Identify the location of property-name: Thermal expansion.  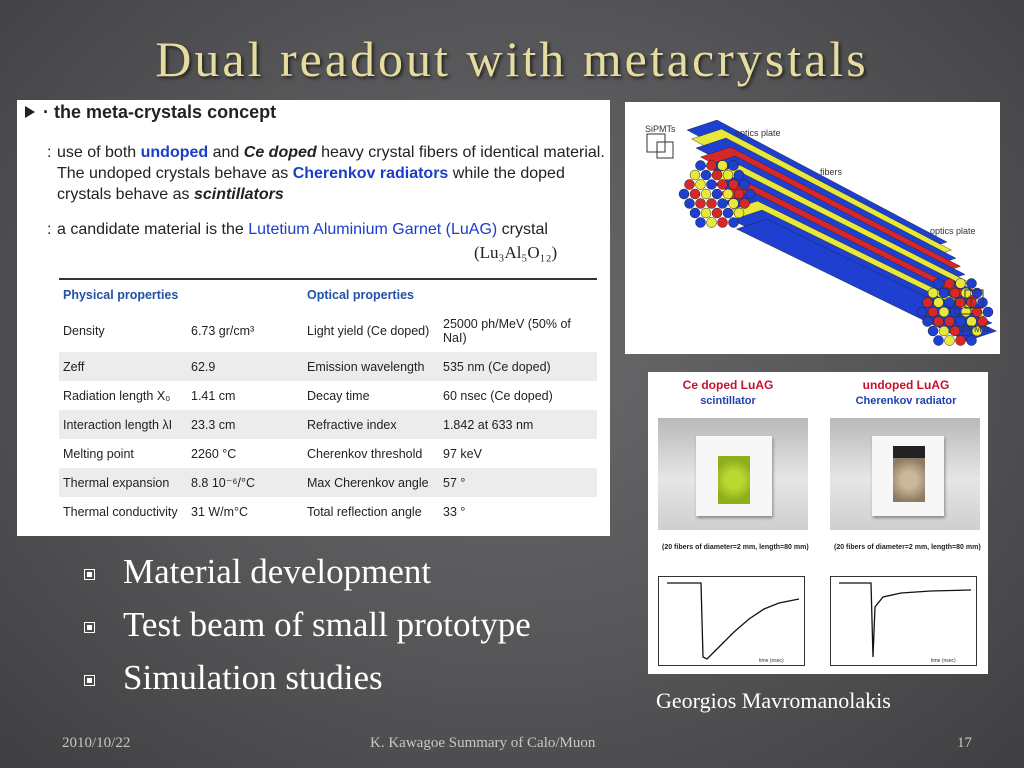
(123, 482).